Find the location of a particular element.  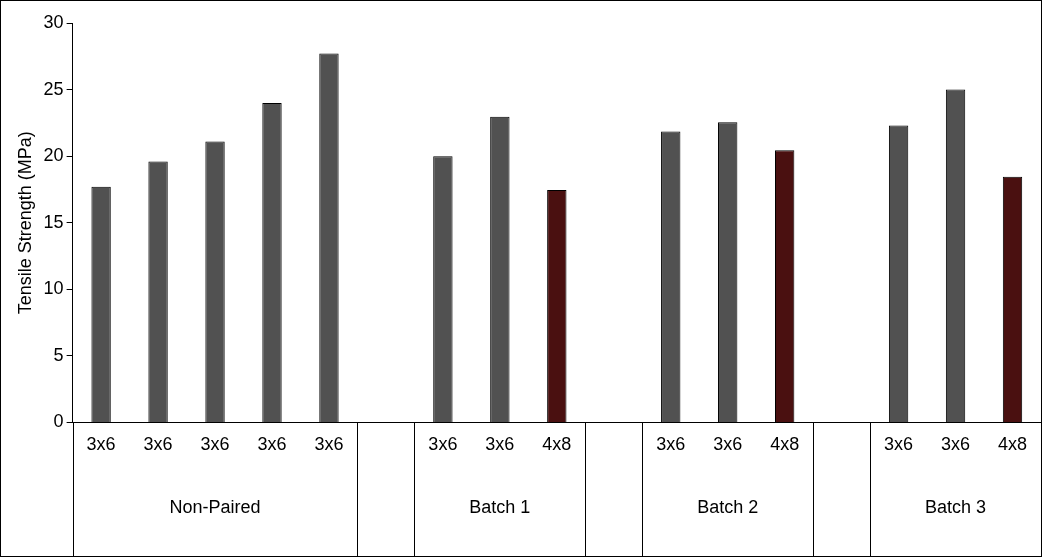

y-tick-label: 0 is located at coordinates (58, 421).